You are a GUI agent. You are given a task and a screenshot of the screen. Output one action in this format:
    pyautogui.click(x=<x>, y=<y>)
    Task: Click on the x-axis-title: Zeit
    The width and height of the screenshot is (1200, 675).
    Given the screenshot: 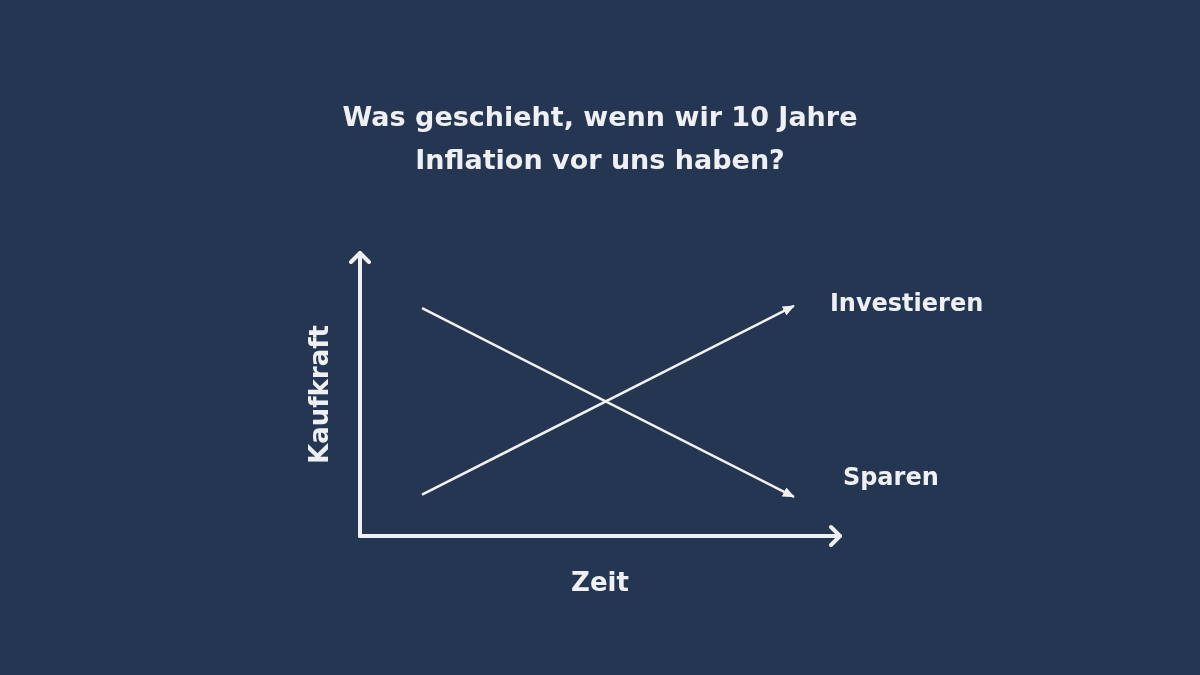 What is the action you would take?
    pyautogui.click(x=600, y=582)
    